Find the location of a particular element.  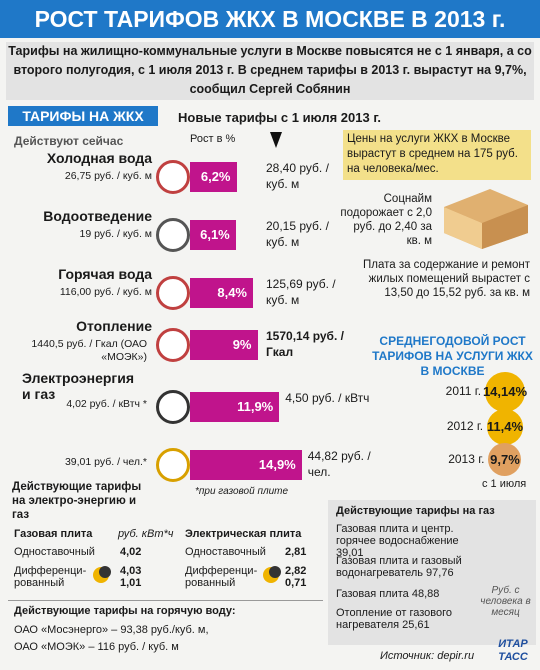

bar: 9% is located at coordinates (224, 345).